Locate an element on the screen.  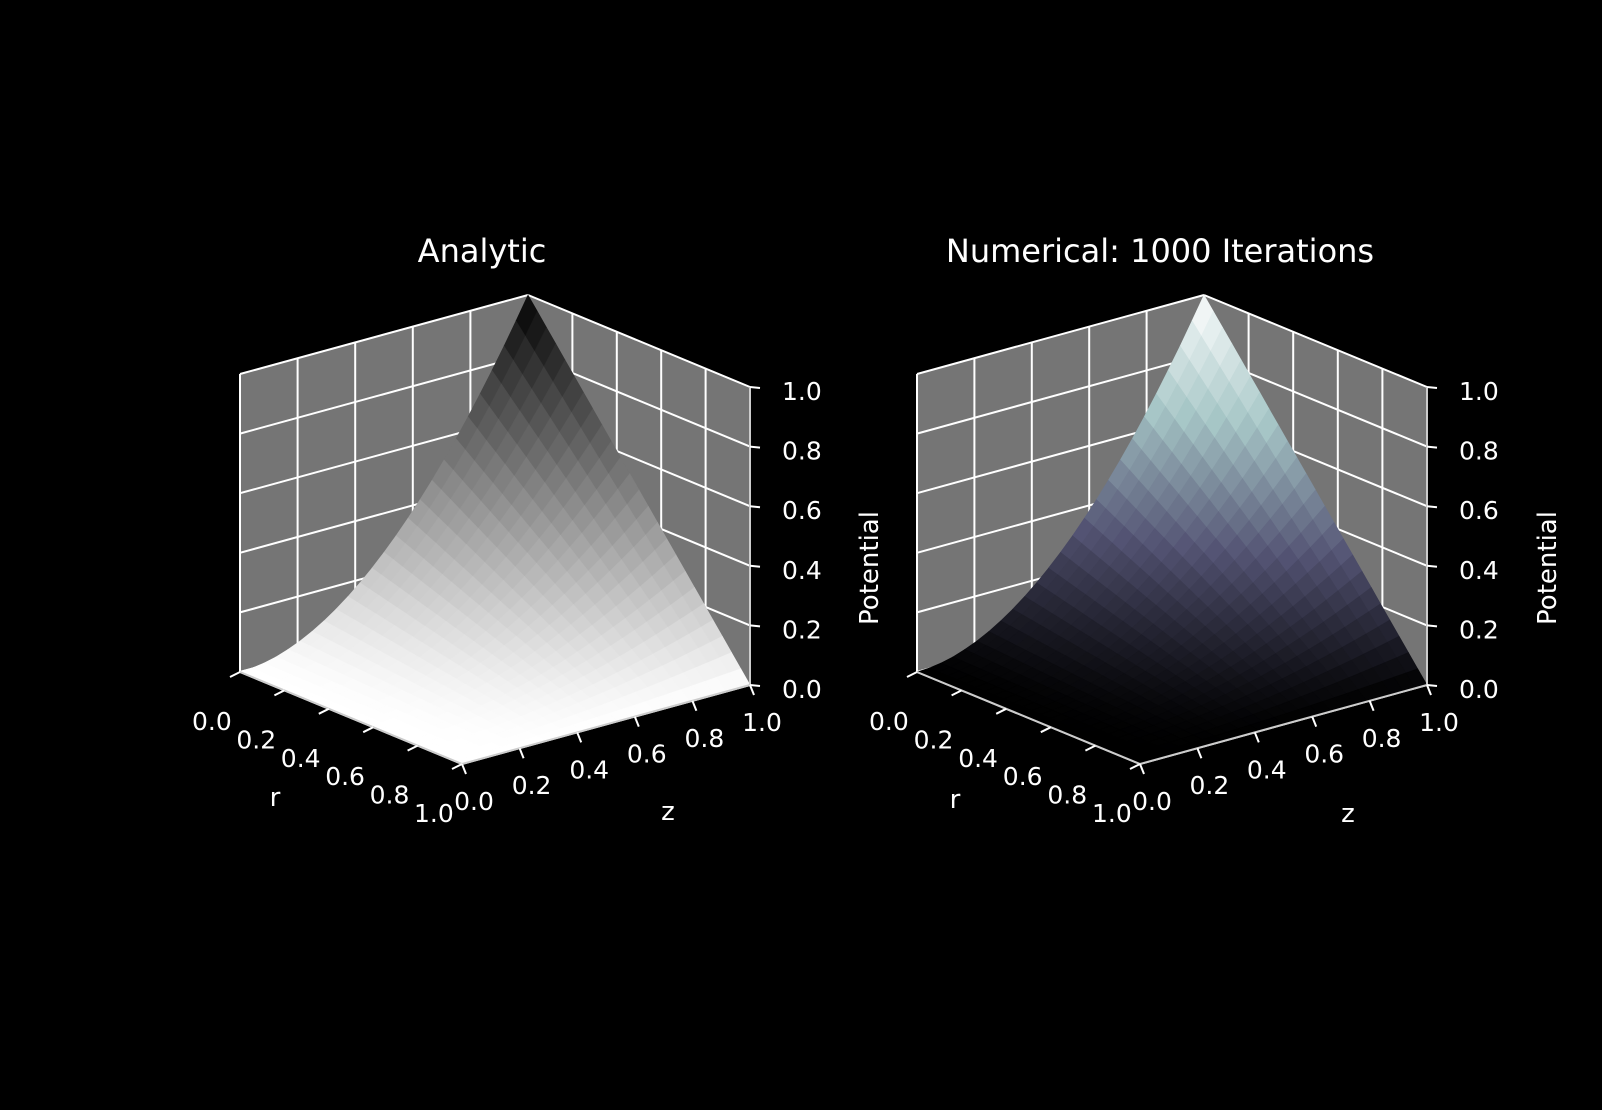
subplot-title: Numerical: 1000 Iterations is located at coordinates (1160, 251).